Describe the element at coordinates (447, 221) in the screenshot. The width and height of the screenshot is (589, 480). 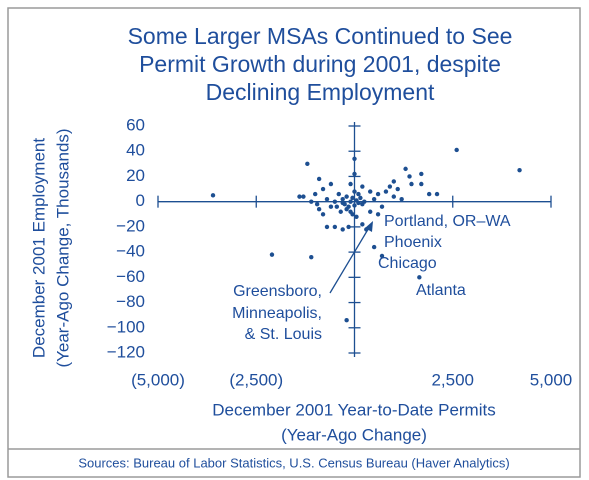
I see `annotation: Portland, OR–WA` at that location.